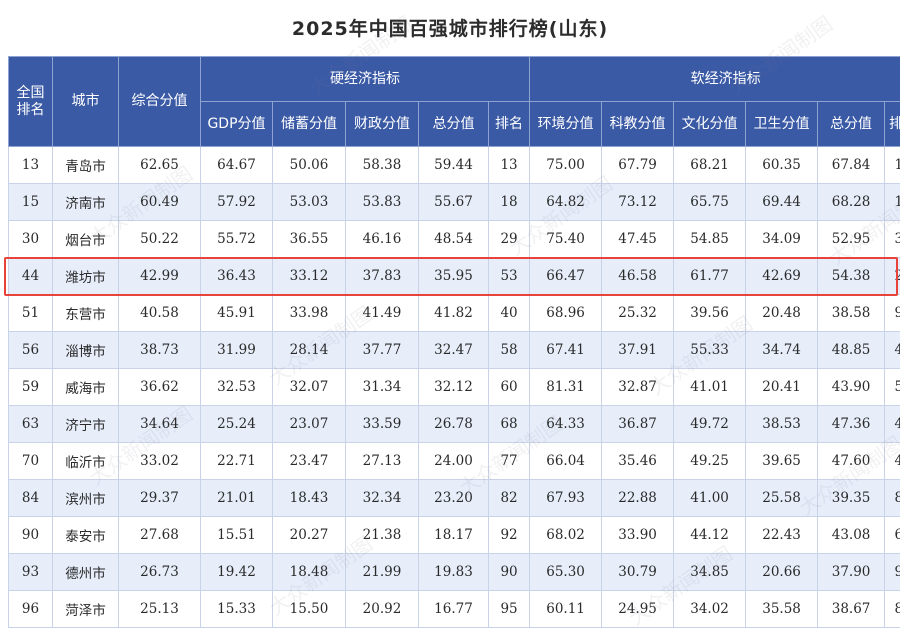 This screenshot has width=900, height=633. What do you see at coordinates (638, 313) in the screenshot?
I see `cell-edu: 25.32` at bounding box center [638, 313].